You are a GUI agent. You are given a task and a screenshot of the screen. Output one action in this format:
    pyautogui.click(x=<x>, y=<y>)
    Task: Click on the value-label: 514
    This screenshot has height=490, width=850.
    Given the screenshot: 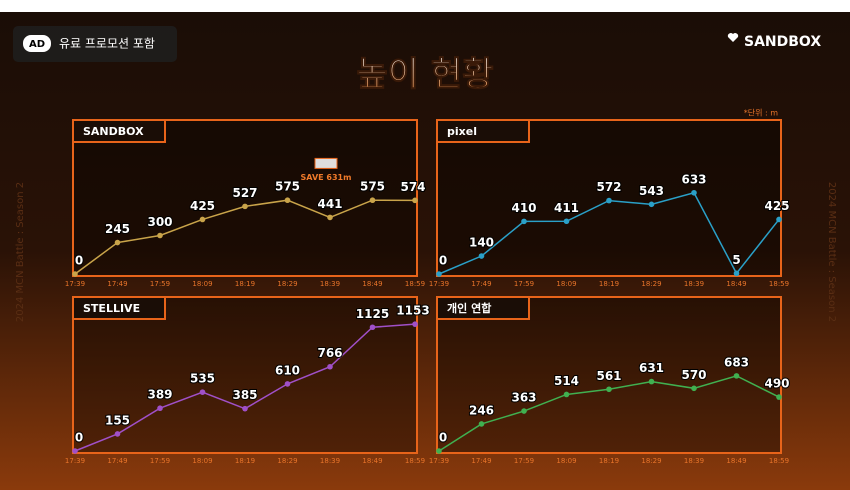 What is the action you would take?
    pyautogui.click(x=566, y=381)
    